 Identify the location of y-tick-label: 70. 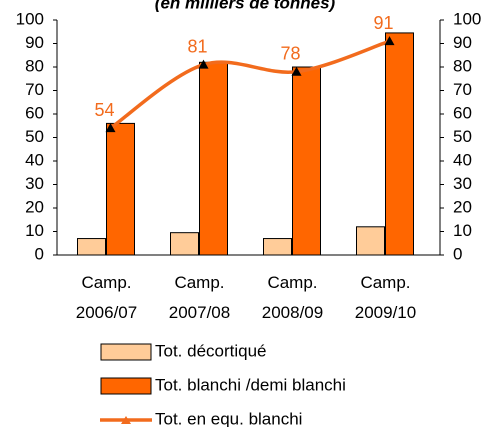
(34, 89).